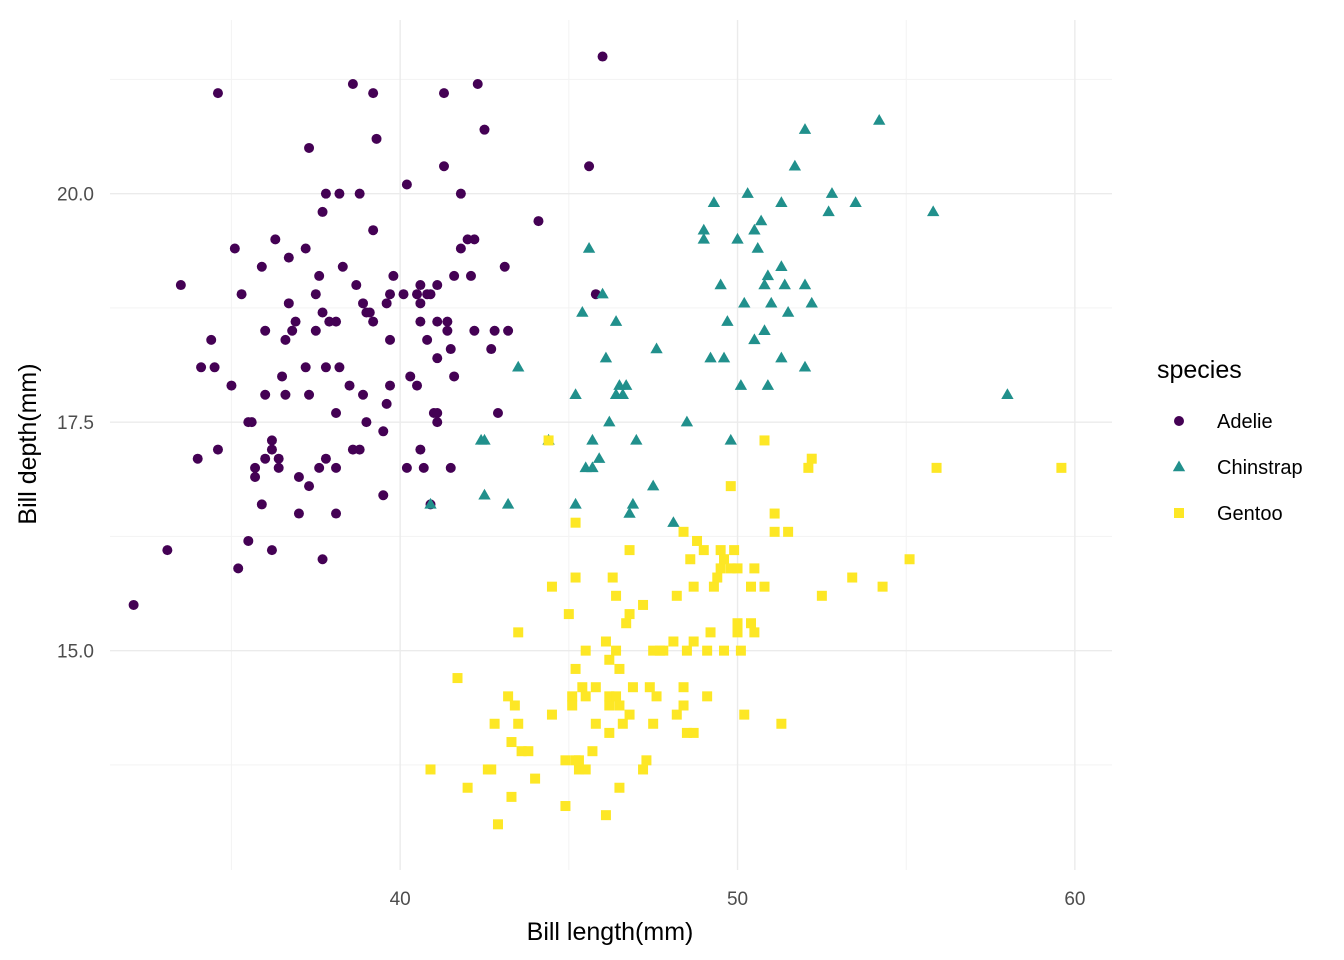 The height and width of the screenshot is (960, 1344). What do you see at coordinates (75, 195) in the screenshot?
I see `y-tick-label: 20.0` at bounding box center [75, 195].